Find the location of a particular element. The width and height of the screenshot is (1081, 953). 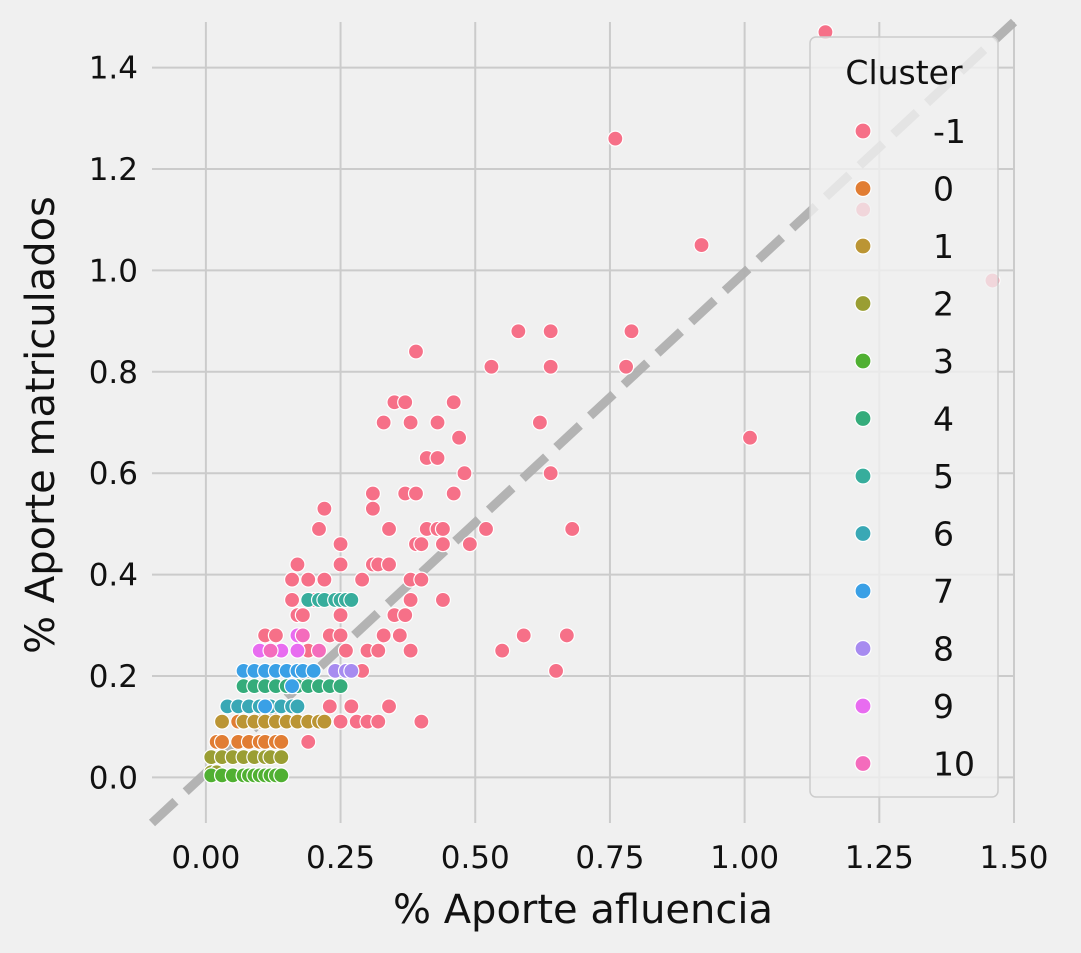

x-tick-label: 1.00 is located at coordinates (744, 858).